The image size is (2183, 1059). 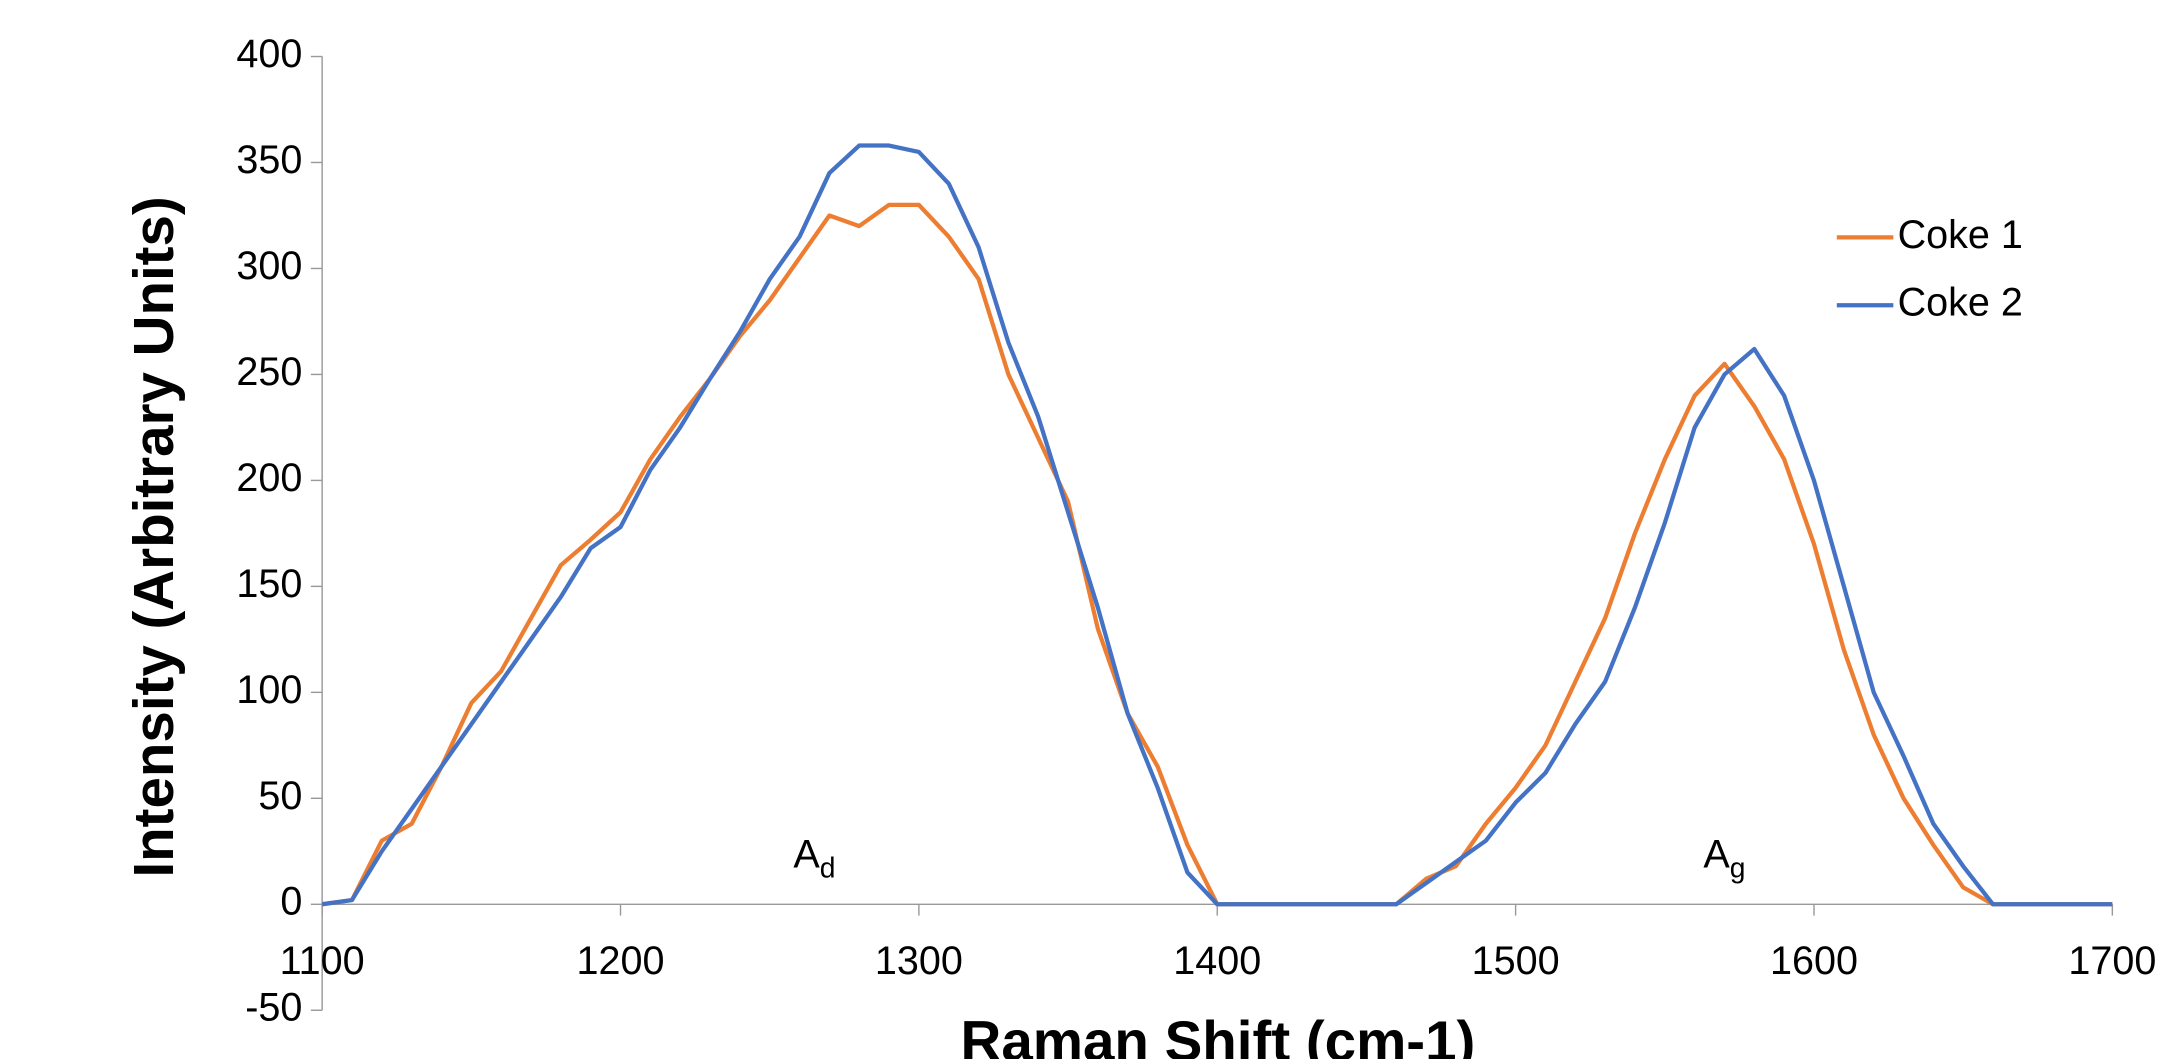 What do you see at coordinates (269, 372) in the screenshot?
I see `y-tick-label: 250` at bounding box center [269, 372].